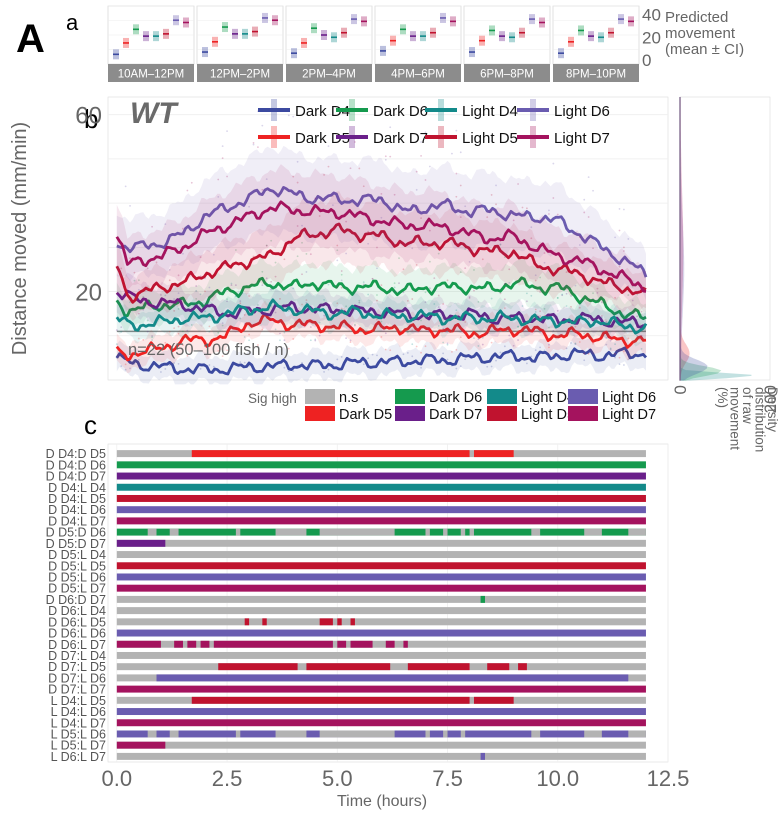 The height and width of the screenshot is (816, 781). I want to click on series-light-d4, so click(381, 315).